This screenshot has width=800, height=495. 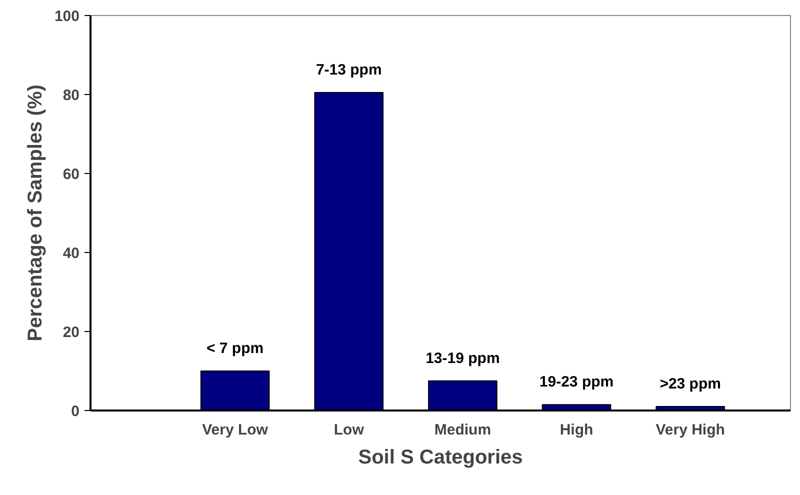 I want to click on y-tick-label: 60, so click(x=71, y=174).